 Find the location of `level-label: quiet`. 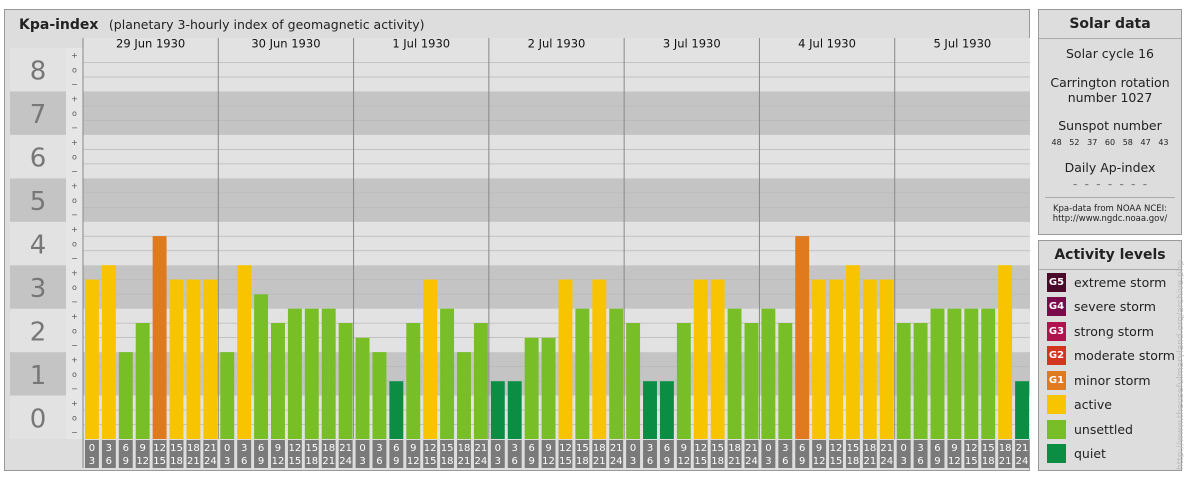

level-label: quiet is located at coordinates (1090, 453).